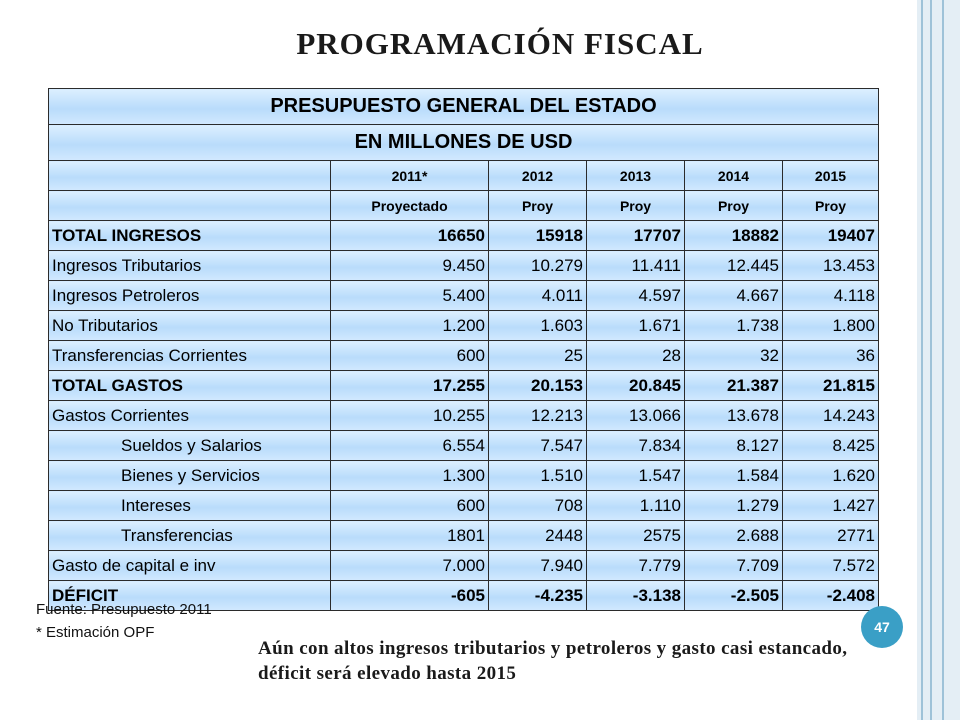 The height and width of the screenshot is (720, 960). What do you see at coordinates (409, 415) in the screenshot?
I see `value-cell: 10.255` at bounding box center [409, 415].